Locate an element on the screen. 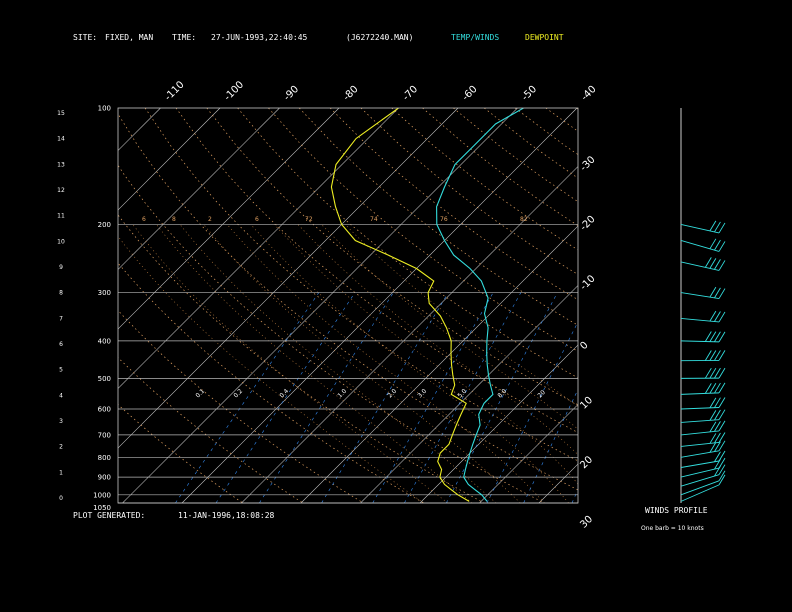 This screenshot has height=612, width=792. pressure-tick-label: 300 is located at coordinates (104, 293).